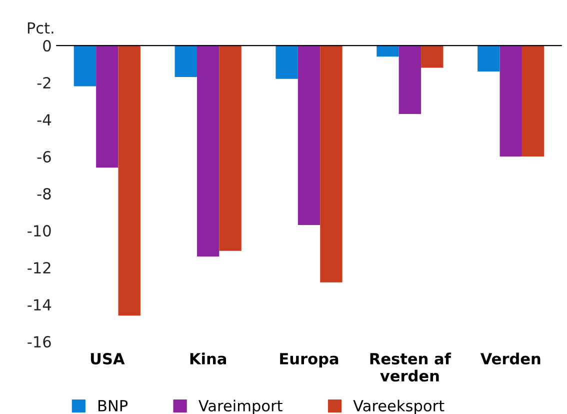  What do you see at coordinates (41, 28) in the screenshot?
I see `y-axis-title: Pct.` at bounding box center [41, 28].